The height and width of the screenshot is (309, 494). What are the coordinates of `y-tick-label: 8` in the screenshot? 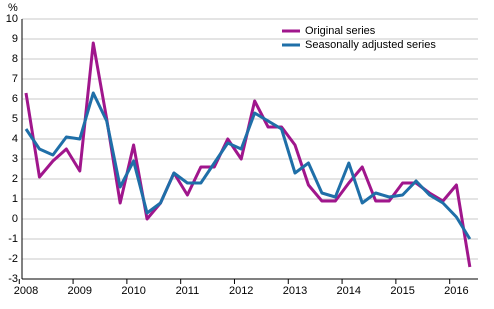 It's located at (15, 59).